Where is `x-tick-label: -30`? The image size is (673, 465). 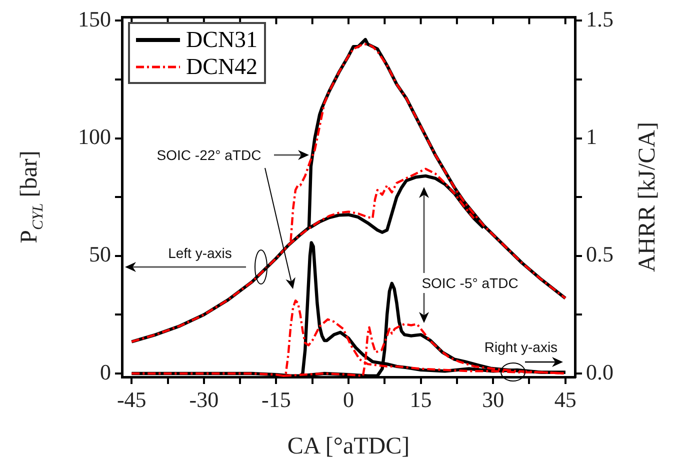
x-tick-label: -30 is located at coordinates (204, 399).